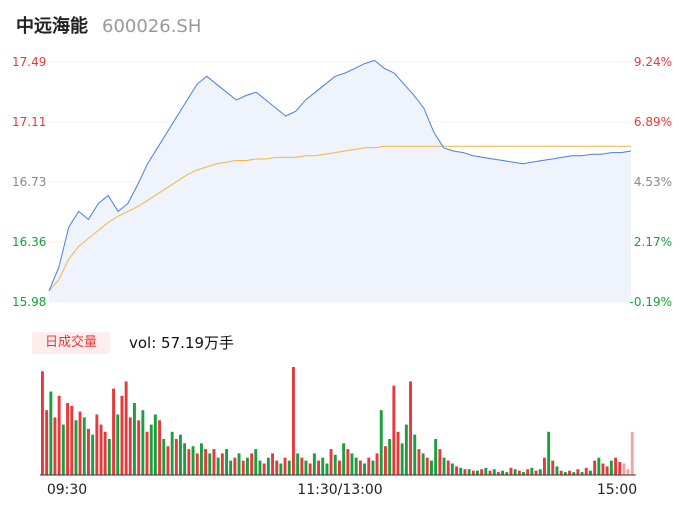  I want to click on time-tick-label: 15:00, so click(617, 490).